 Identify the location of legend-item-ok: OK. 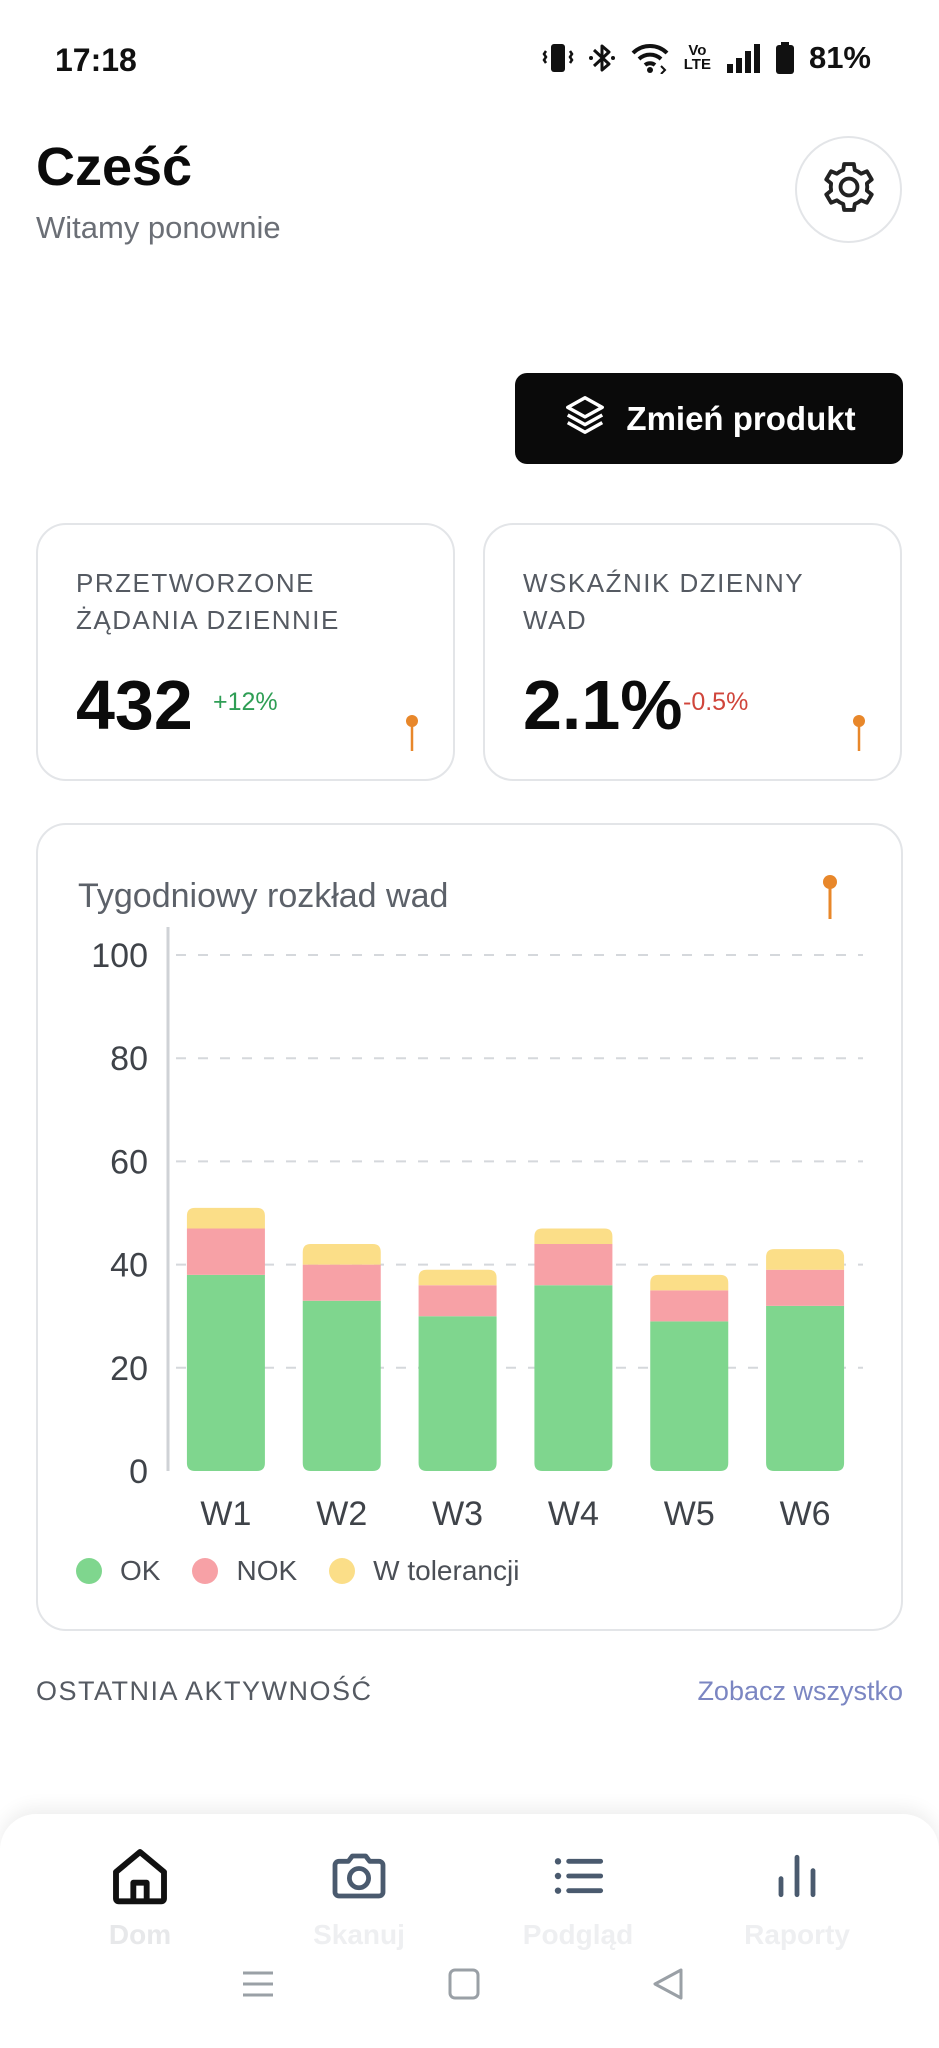
(118, 1571).